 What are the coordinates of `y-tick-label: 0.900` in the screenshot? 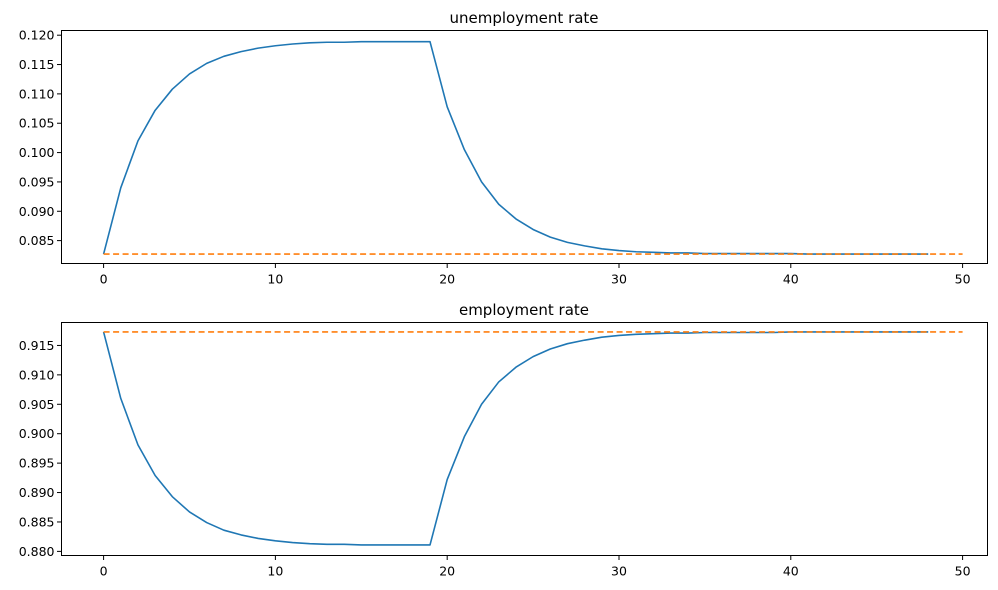 It's located at (37, 433).